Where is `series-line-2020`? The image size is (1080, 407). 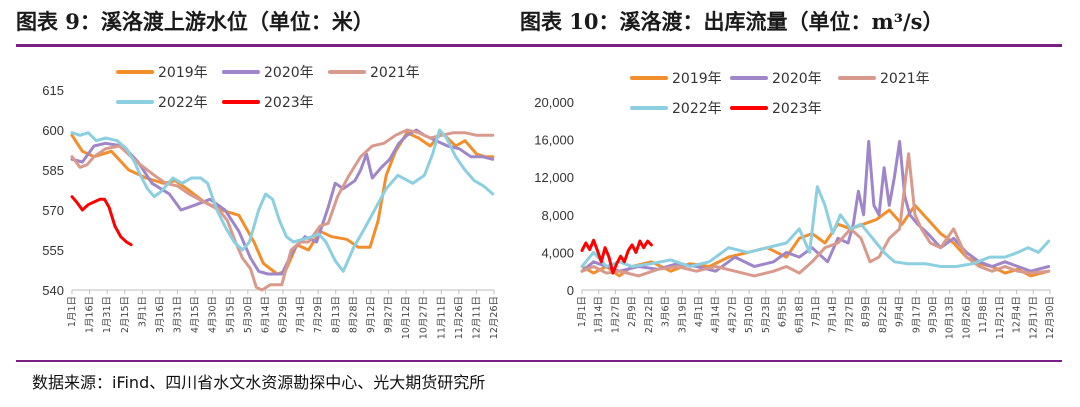
series-line-2020 is located at coordinates (282, 202).